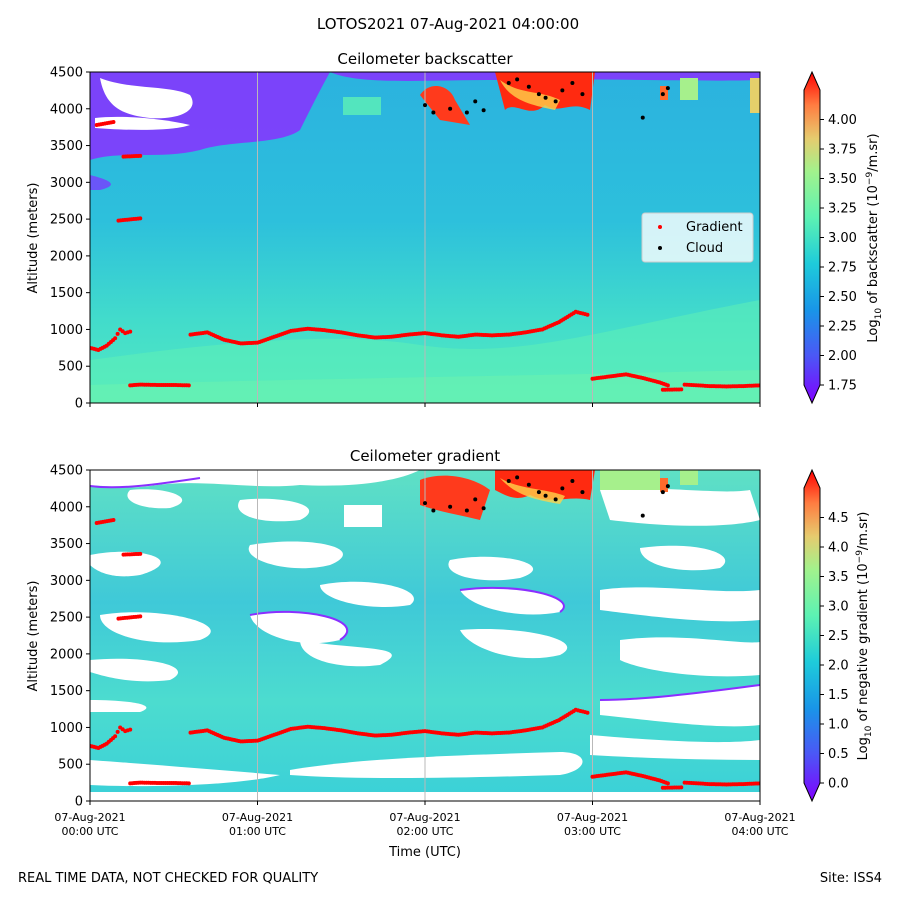 The height and width of the screenshot is (900, 900). What do you see at coordinates (842, 327) in the screenshot?
I see `colorbar-tick-label: 2.25` at bounding box center [842, 327].